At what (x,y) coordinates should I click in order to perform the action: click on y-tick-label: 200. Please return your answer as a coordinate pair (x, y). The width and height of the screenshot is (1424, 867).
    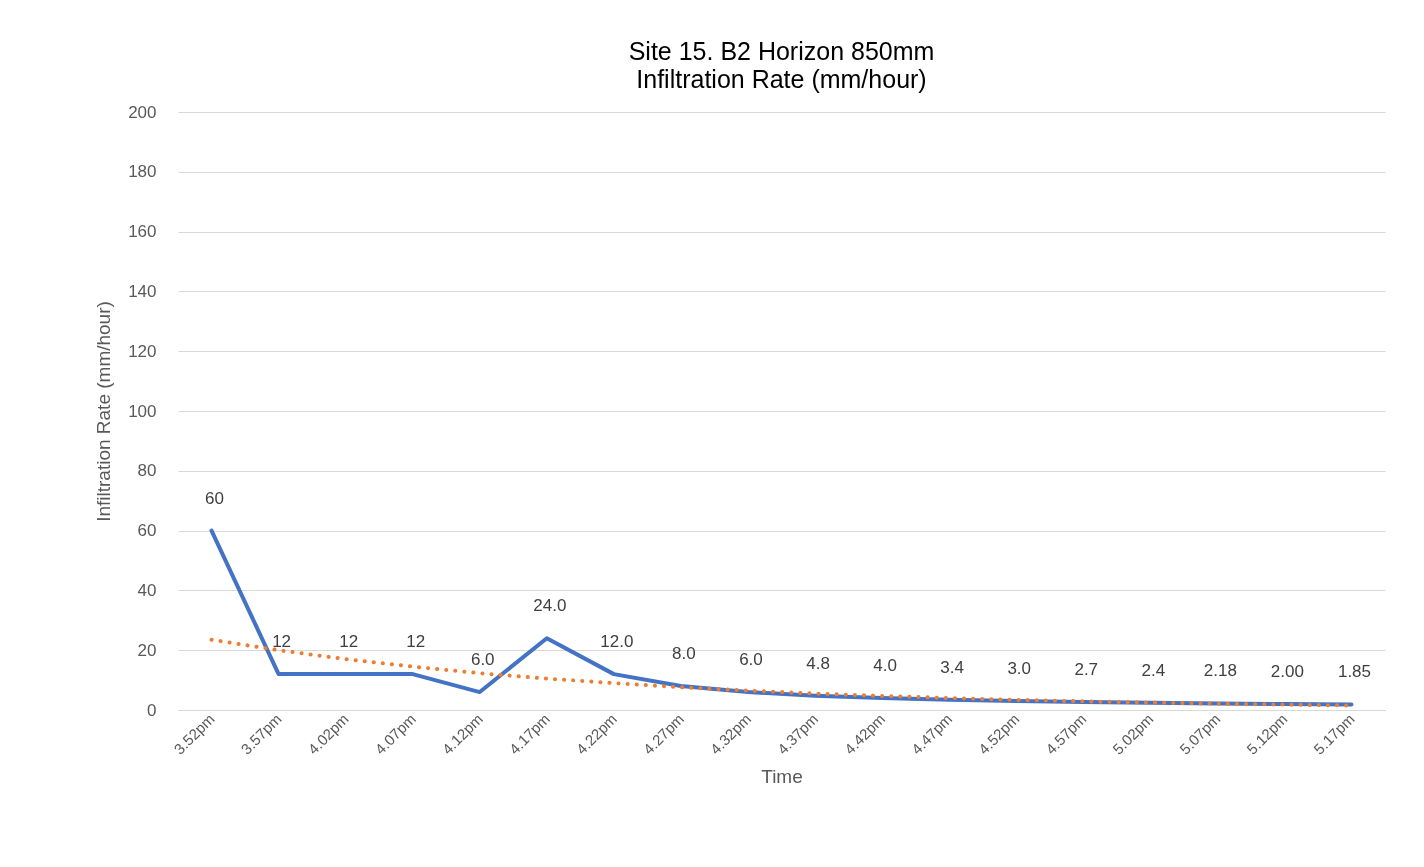
    Looking at the image, I should click on (142, 112).